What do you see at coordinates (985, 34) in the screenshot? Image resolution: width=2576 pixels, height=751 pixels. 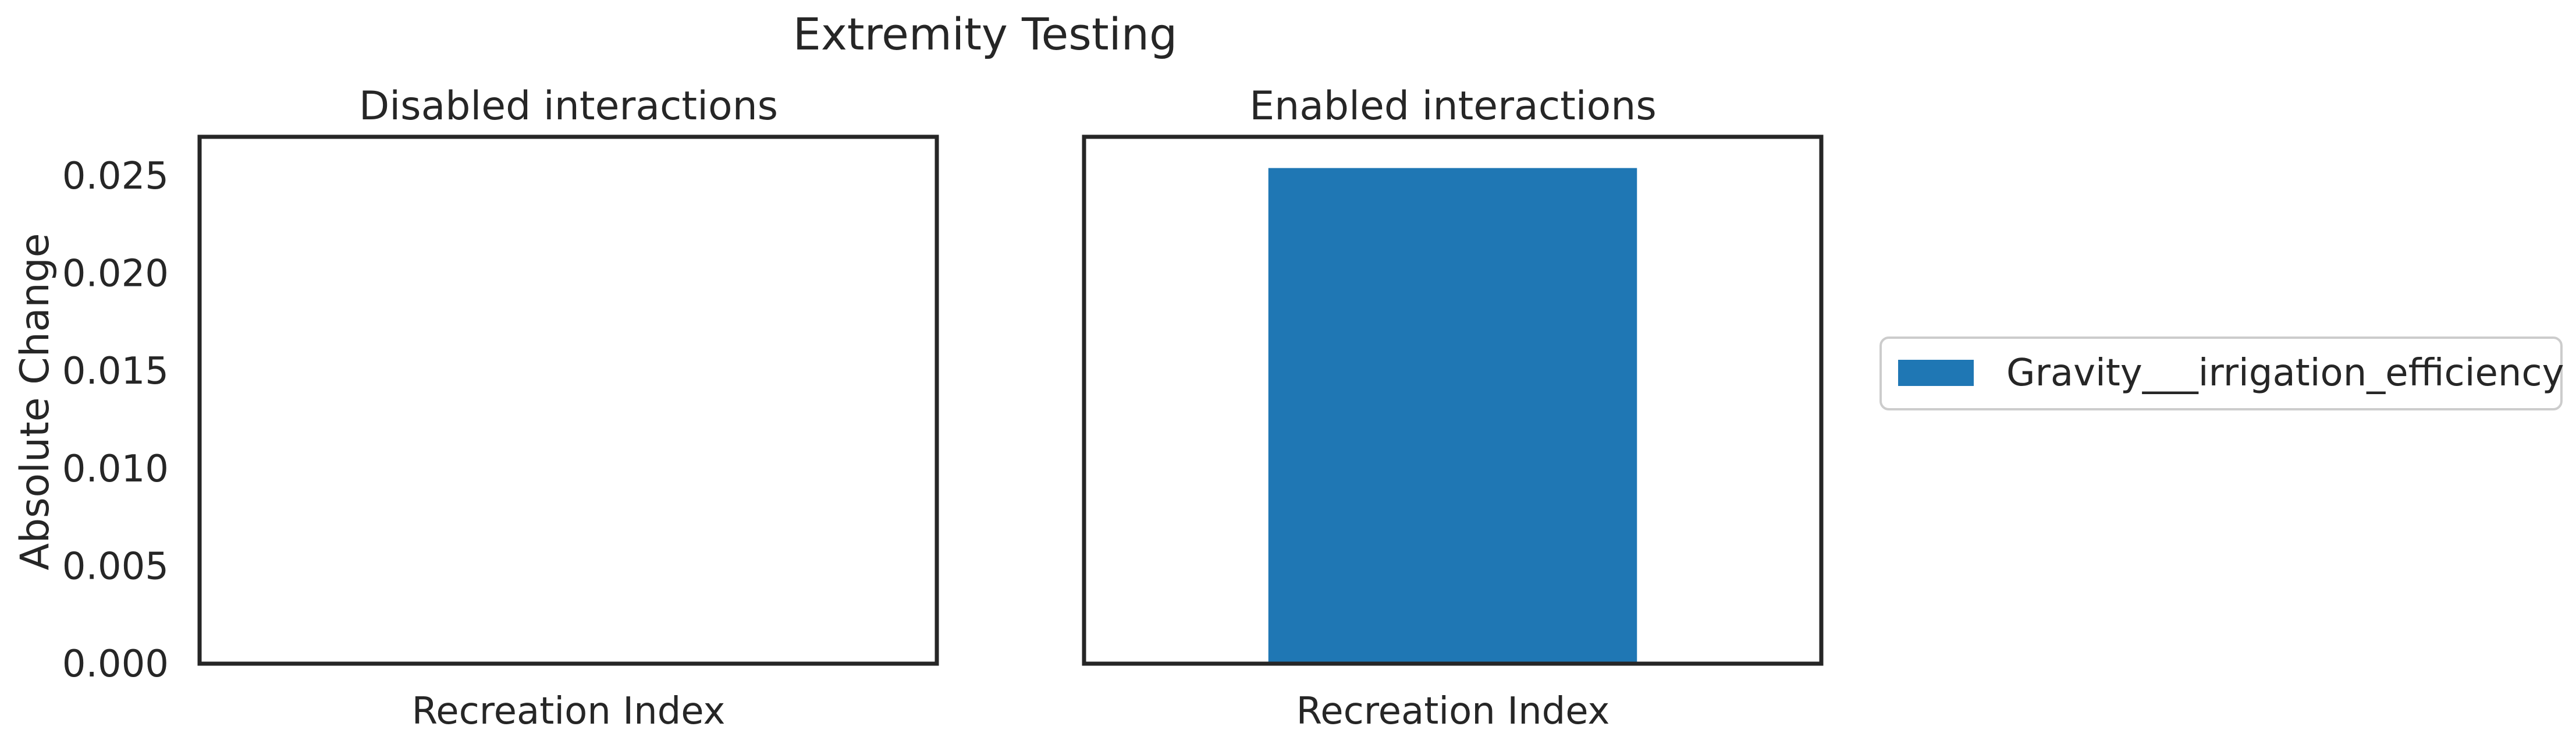 I see `chart-title: Extremity Testing` at bounding box center [985, 34].